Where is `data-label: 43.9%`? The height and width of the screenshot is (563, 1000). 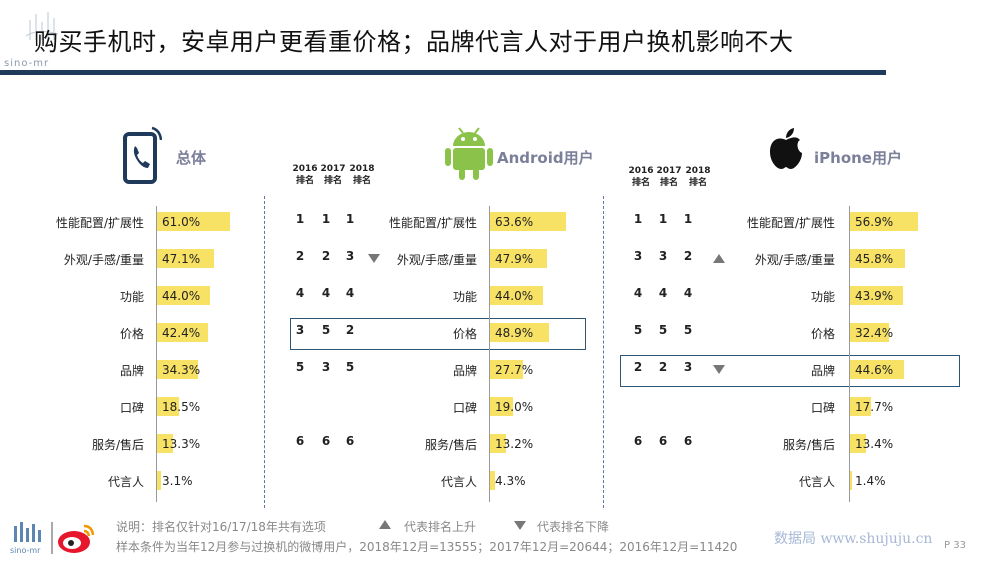 data-label: 43.9% is located at coordinates (874, 296).